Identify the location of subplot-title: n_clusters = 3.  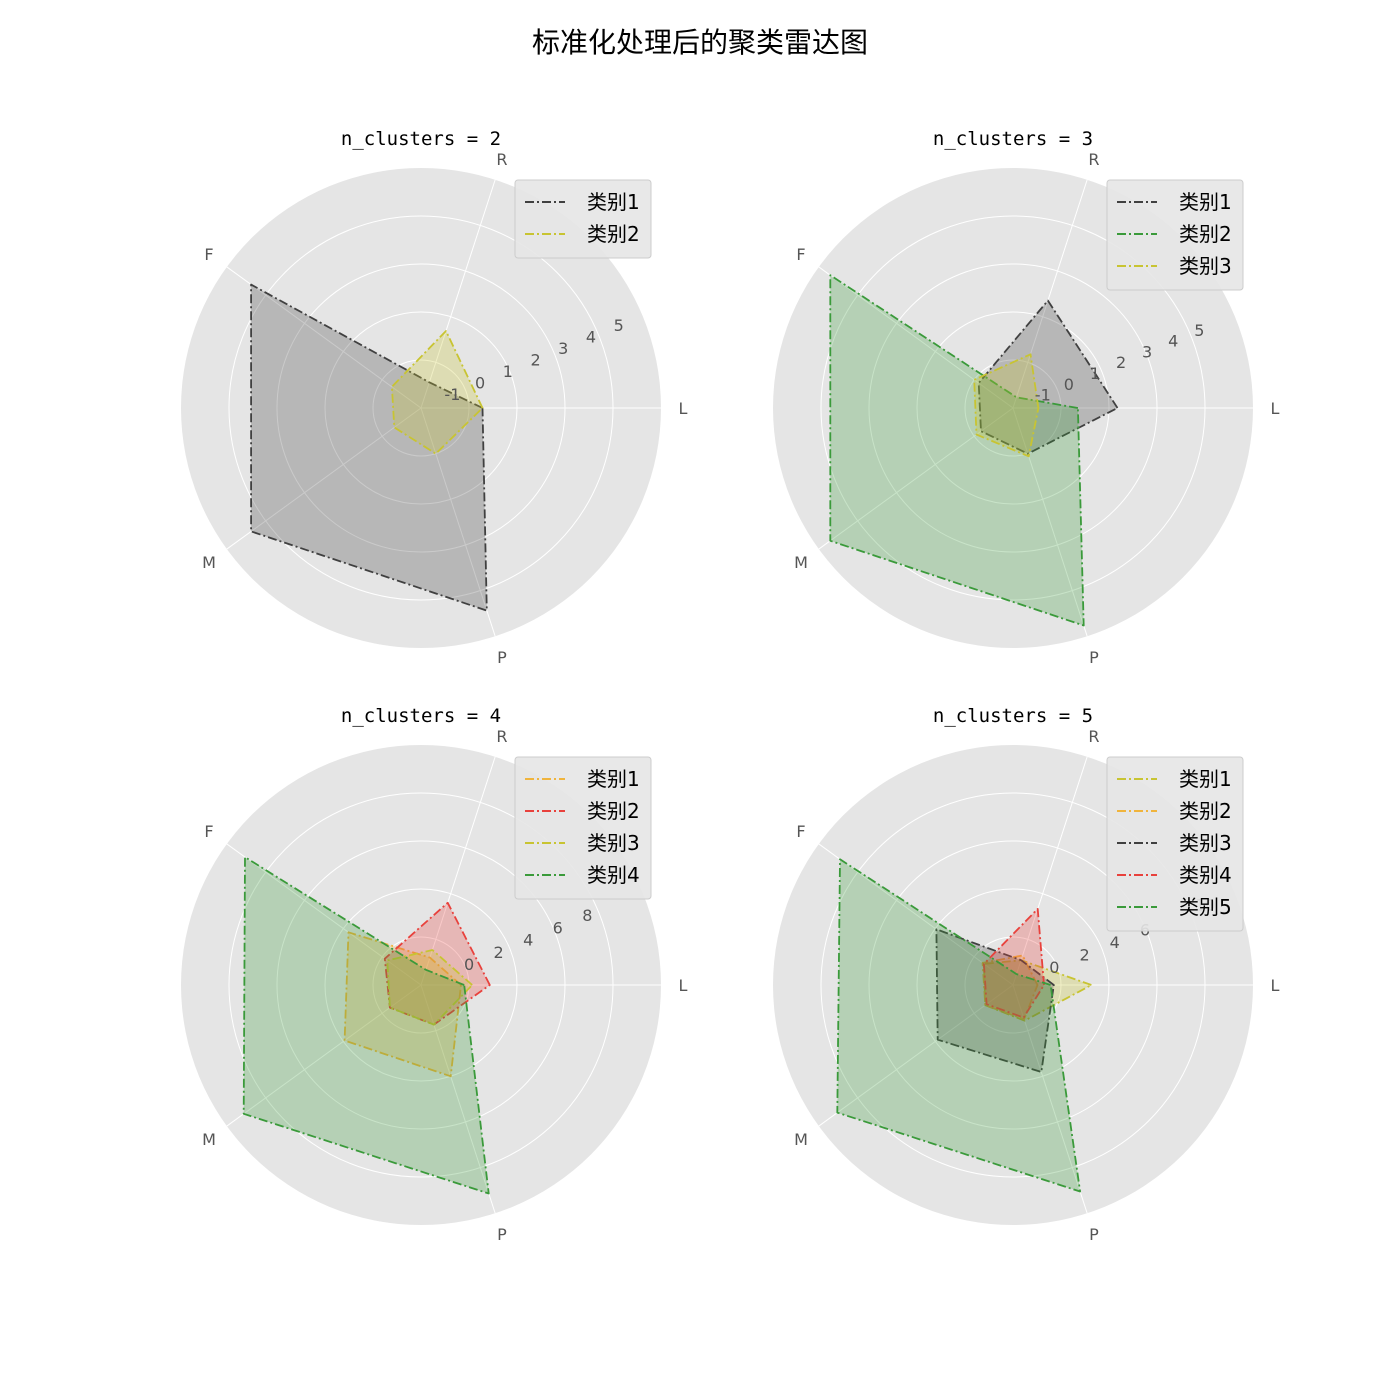
(1013, 139).